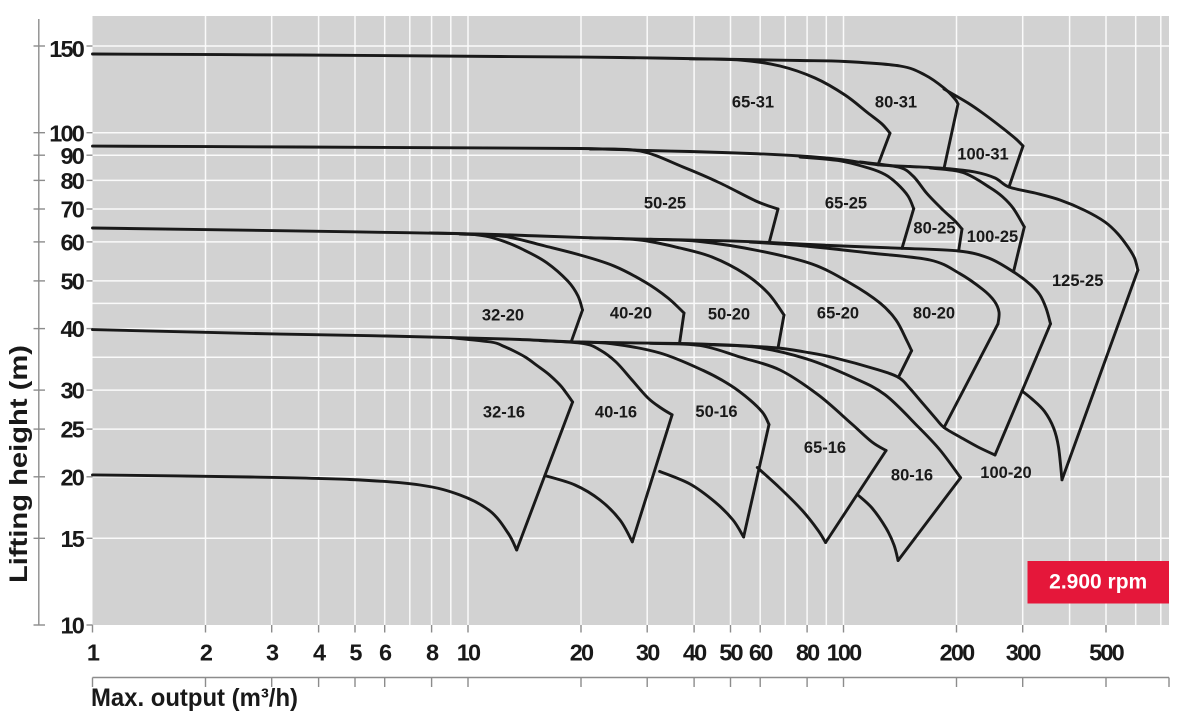 This screenshot has width=1200, height=717. Describe the element at coordinates (716, 412) in the screenshot. I see `svg-text: 50-16` at that location.